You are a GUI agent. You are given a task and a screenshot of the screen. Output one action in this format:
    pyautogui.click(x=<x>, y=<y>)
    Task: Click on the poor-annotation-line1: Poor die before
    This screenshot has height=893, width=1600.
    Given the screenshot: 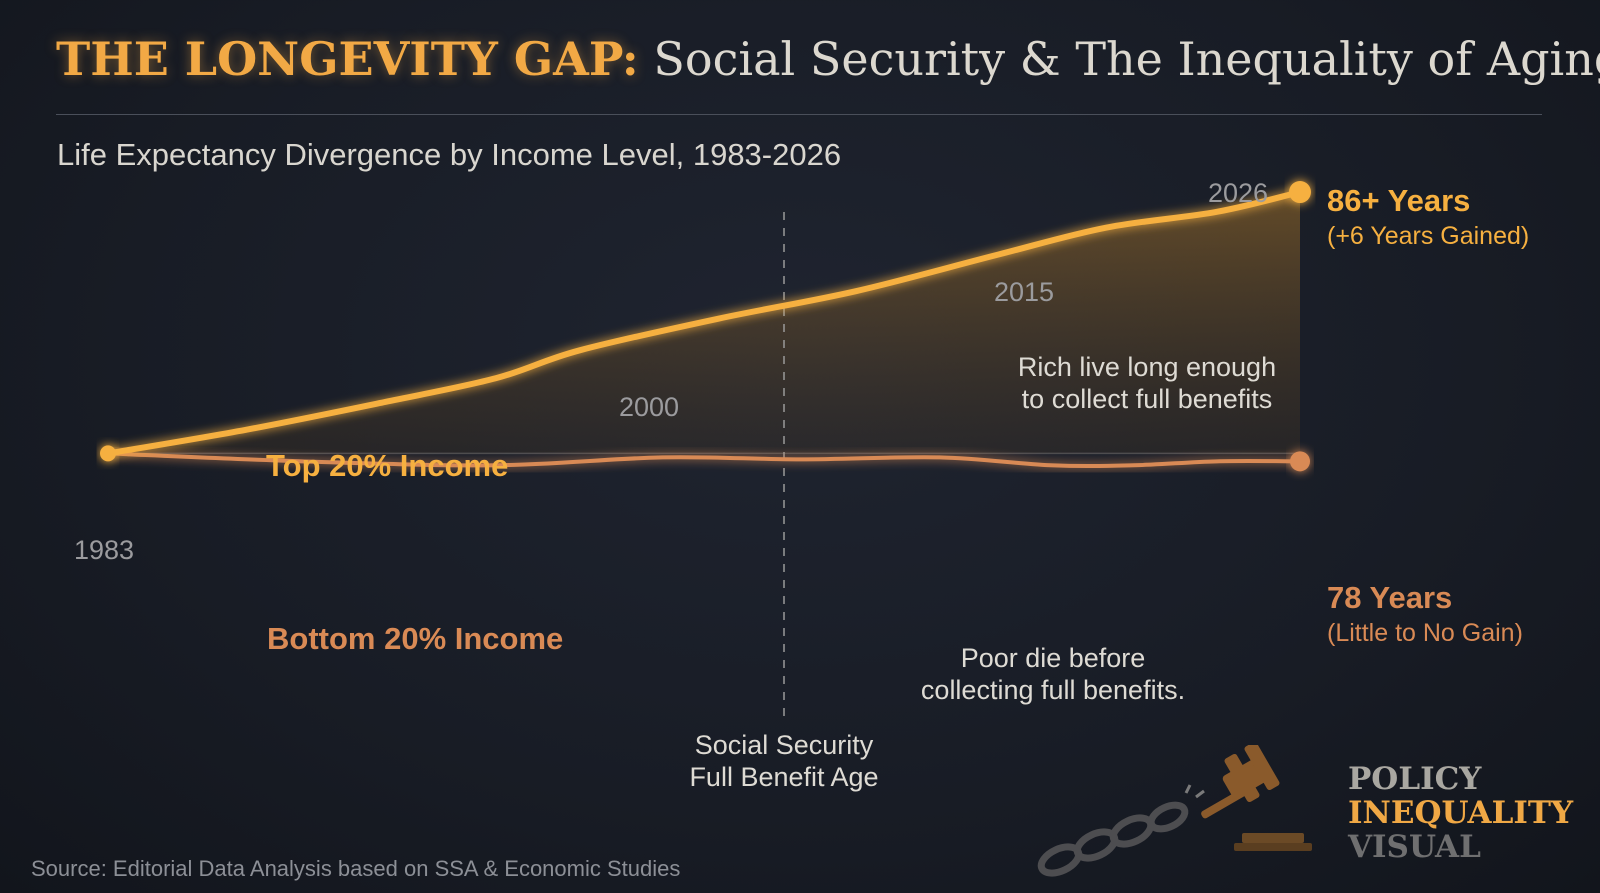 What is the action you would take?
    pyautogui.click(x=1053, y=658)
    